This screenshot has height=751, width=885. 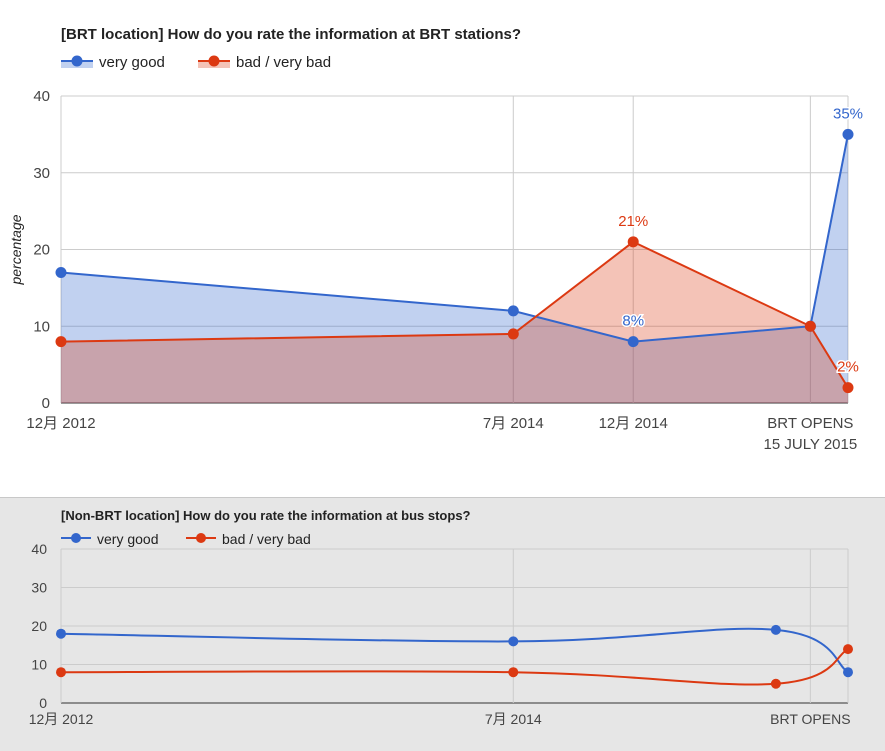 What do you see at coordinates (633, 221) in the screenshot?
I see `data-label: 21%` at bounding box center [633, 221].